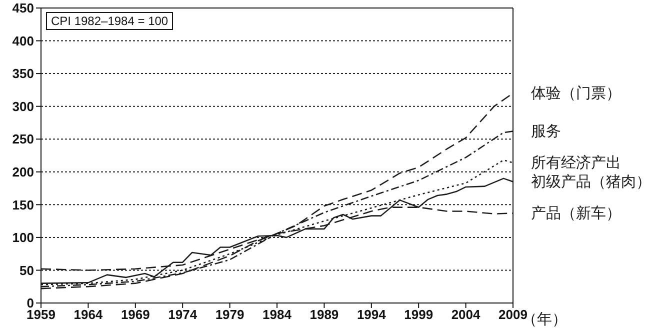  What do you see at coordinates (466, 314) in the screenshot?
I see `x-tick-label: 2004` at bounding box center [466, 314].